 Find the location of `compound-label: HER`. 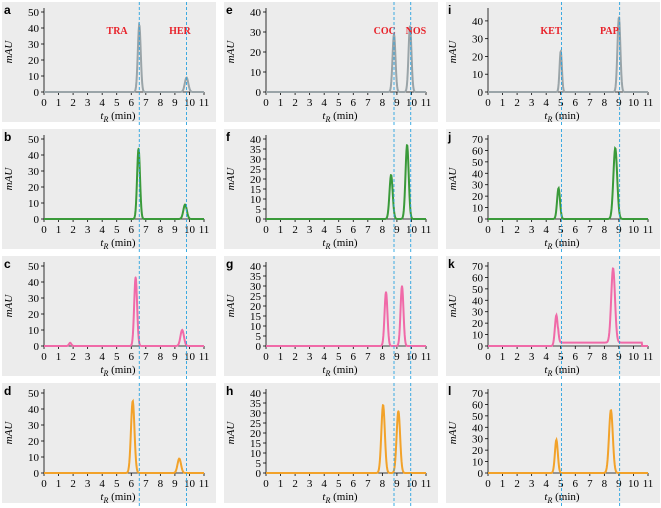

compound-label: HER is located at coordinates (180, 31).